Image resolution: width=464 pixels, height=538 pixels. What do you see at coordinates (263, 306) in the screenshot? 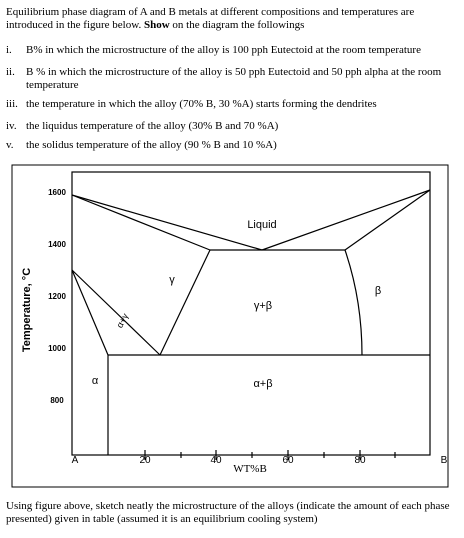
I see `region-label: γ+β` at bounding box center [263, 306].